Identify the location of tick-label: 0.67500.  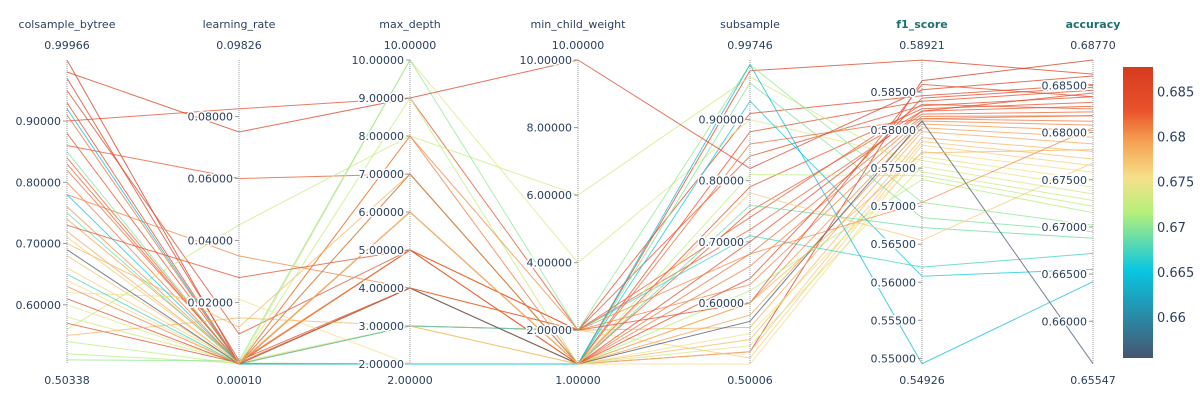
(1065, 180).